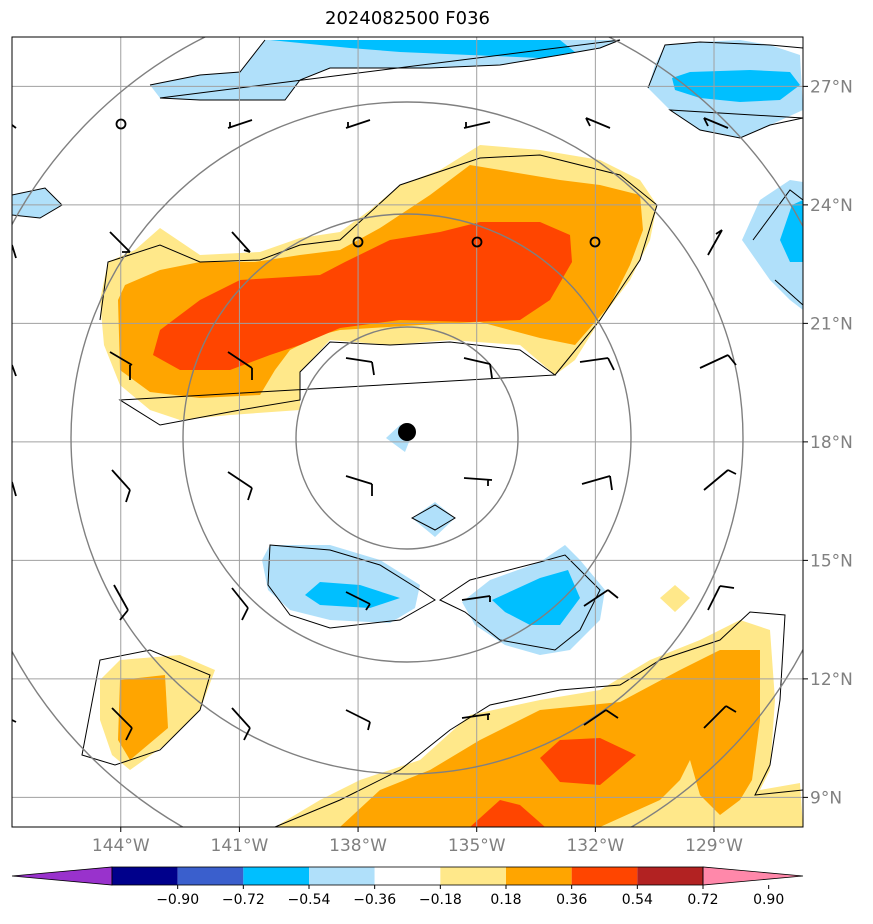 The height and width of the screenshot is (924, 873). Describe the element at coordinates (309, 900) in the screenshot. I see `colorbar-tick-label: −0.54` at that location.